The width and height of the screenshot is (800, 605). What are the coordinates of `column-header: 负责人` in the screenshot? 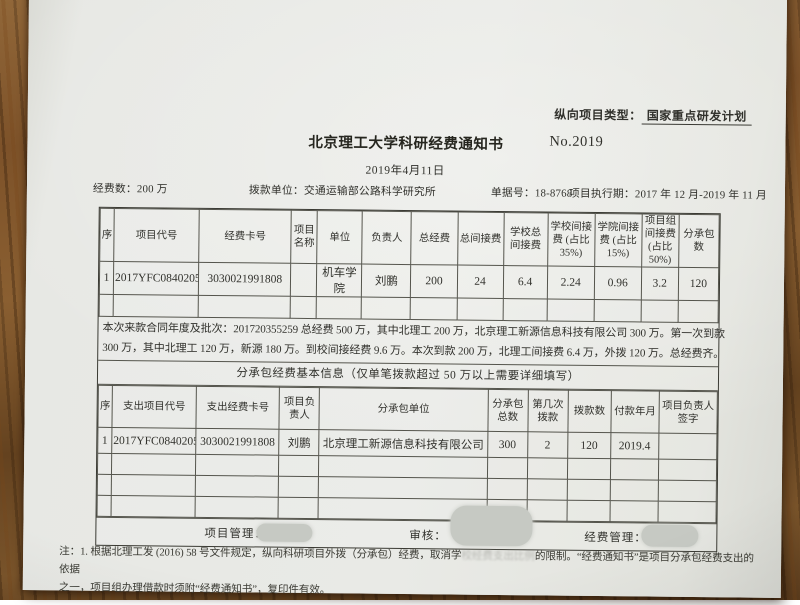 It's located at (387, 238).